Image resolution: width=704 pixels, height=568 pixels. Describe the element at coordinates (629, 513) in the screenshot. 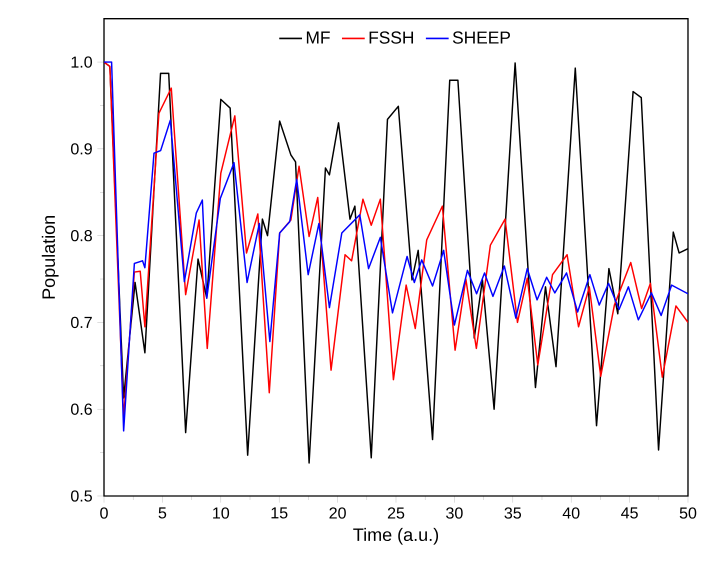

I see `x-tick-label: 45` at that location.